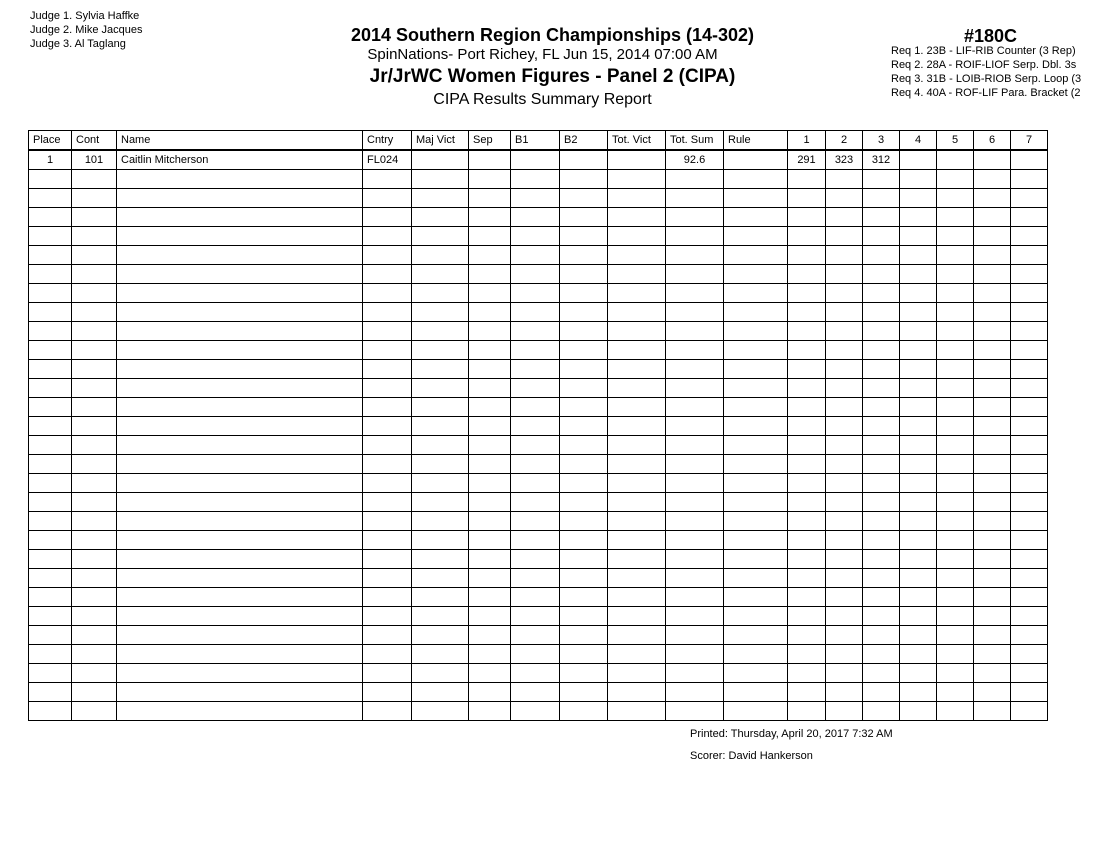  What do you see at coordinates (440, 140) in the screenshot?
I see `column-header: Maj Vict` at bounding box center [440, 140].